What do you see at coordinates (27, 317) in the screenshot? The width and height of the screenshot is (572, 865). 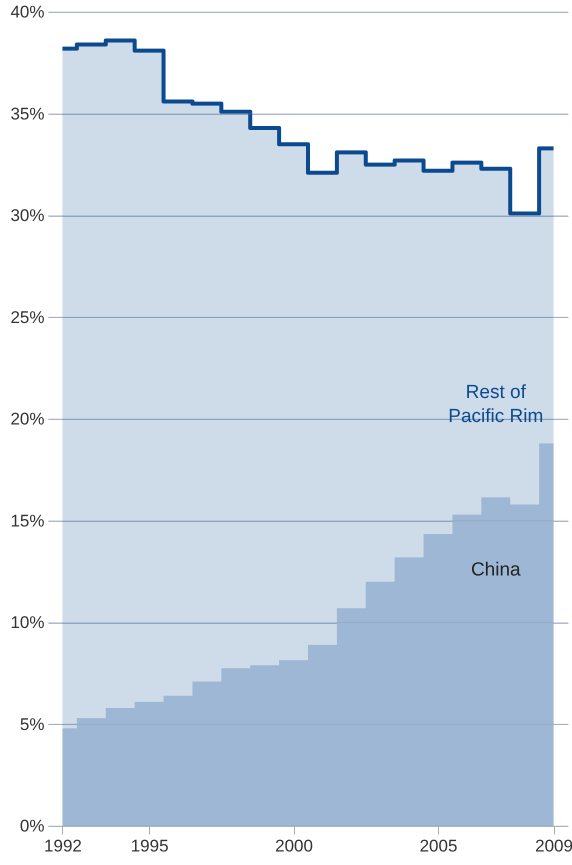 I see `y-tick-label: 25%` at bounding box center [27, 317].